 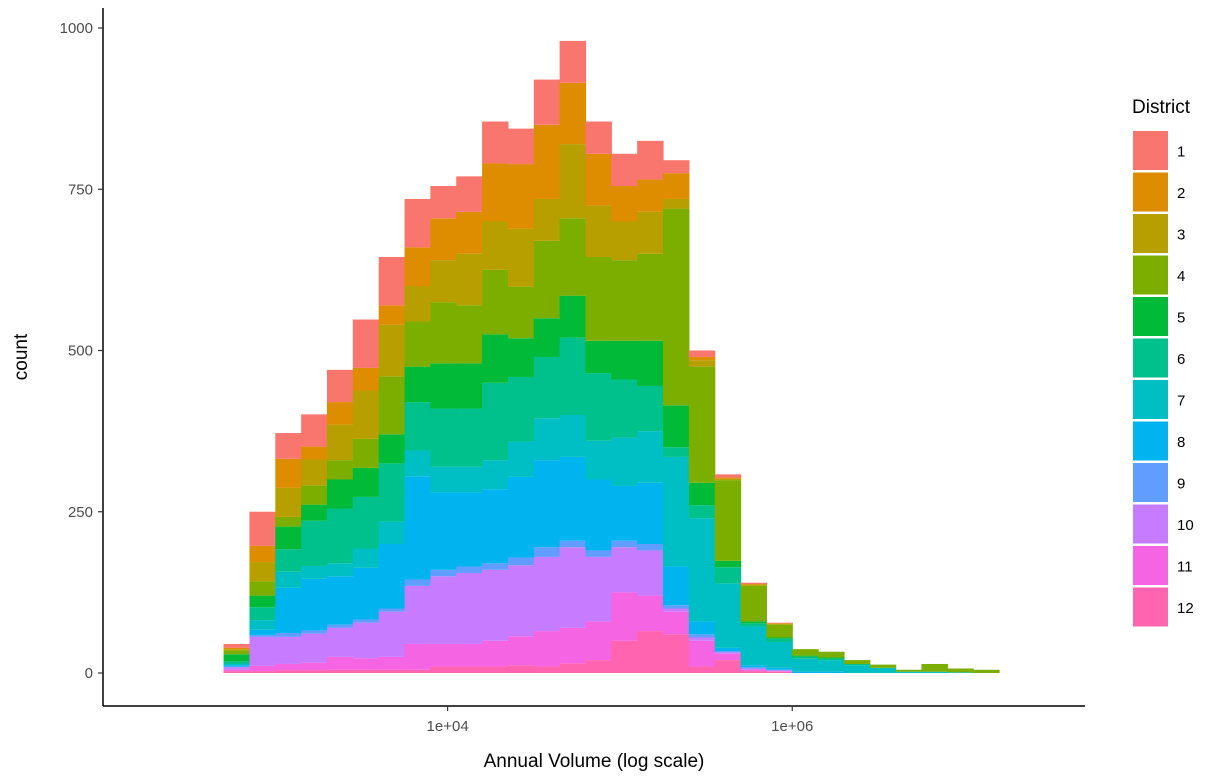 I want to click on legend-label-12: 12, so click(x=1185, y=608).